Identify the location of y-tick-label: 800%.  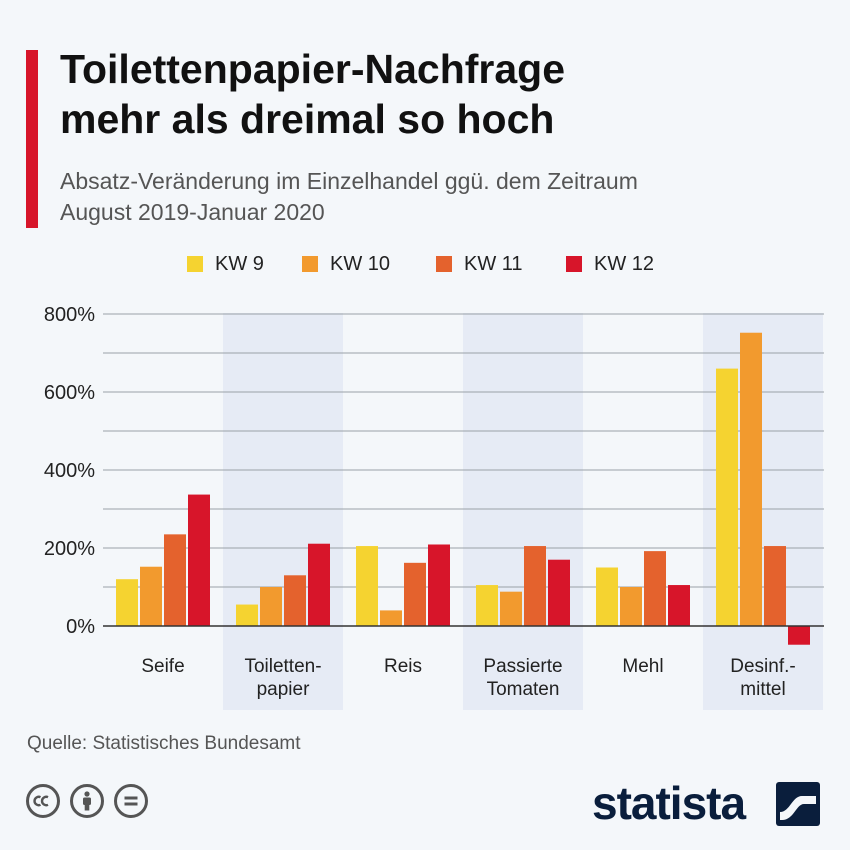
(69, 315).